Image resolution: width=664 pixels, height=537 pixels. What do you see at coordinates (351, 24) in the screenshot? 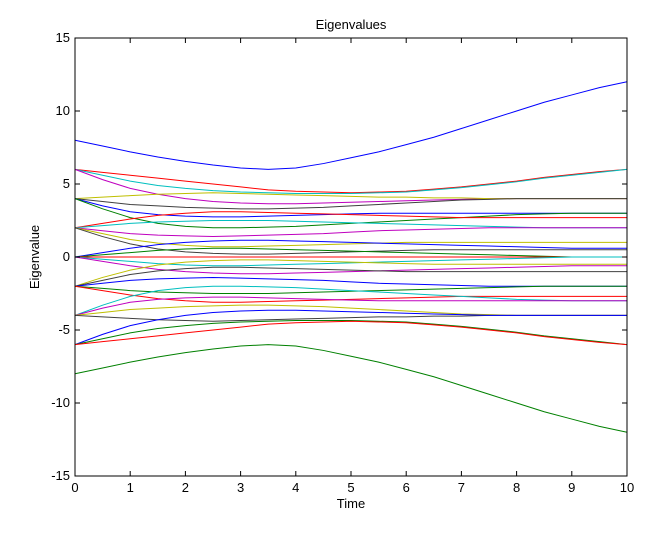
I see `chart-title: Eigenvalues` at bounding box center [351, 24].